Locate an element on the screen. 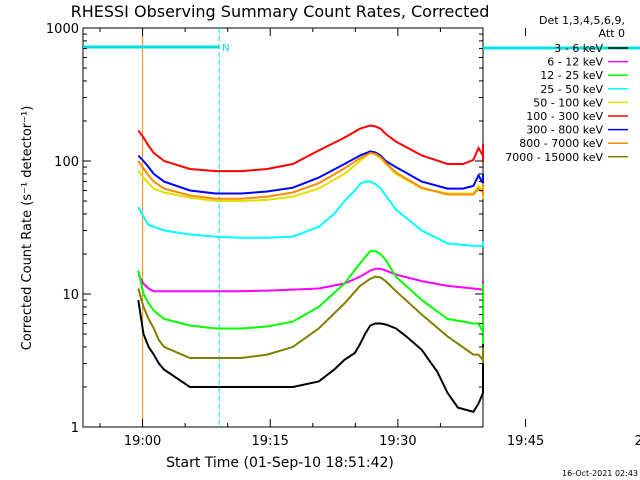 The image size is (640, 480). legend-header: Det 1,3,4,5,6,9, is located at coordinates (582, 20).